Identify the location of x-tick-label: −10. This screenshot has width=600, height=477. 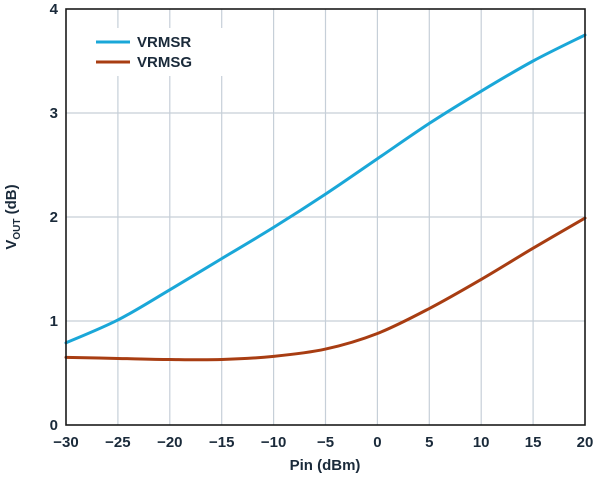
(273, 442).